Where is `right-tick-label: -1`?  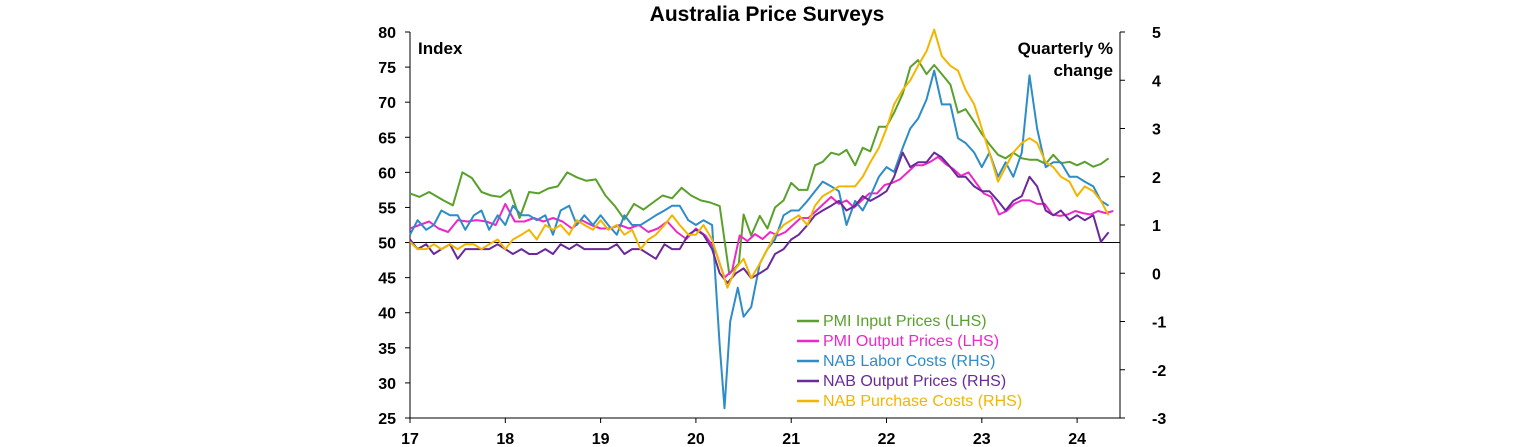
right-tick-label: -1 is located at coordinates (1159, 323).